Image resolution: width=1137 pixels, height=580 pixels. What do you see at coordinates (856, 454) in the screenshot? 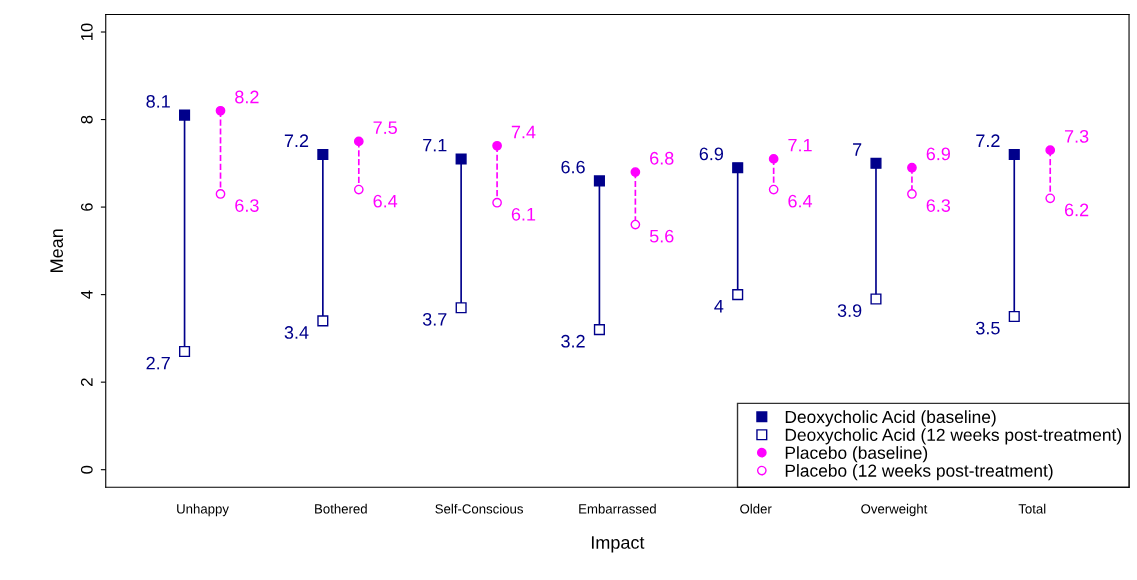
I see `legend-label: Placebo (baseline)` at bounding box center [856, 454].